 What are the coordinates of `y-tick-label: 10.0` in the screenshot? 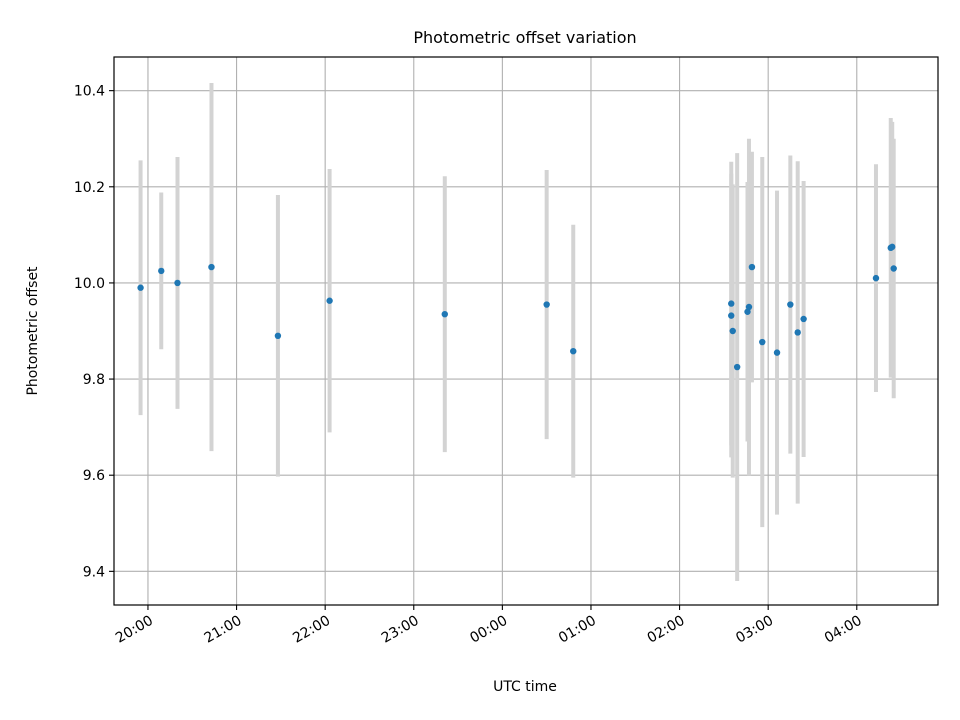 It's located at (89, 284).